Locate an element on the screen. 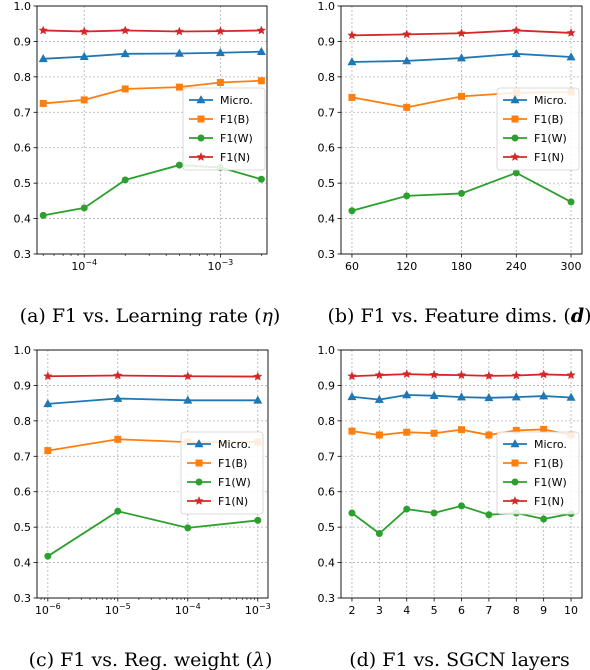  subfigure-caption: (c) F1 vs. Reg. weight (λ) is located at coordinates (151, 659).